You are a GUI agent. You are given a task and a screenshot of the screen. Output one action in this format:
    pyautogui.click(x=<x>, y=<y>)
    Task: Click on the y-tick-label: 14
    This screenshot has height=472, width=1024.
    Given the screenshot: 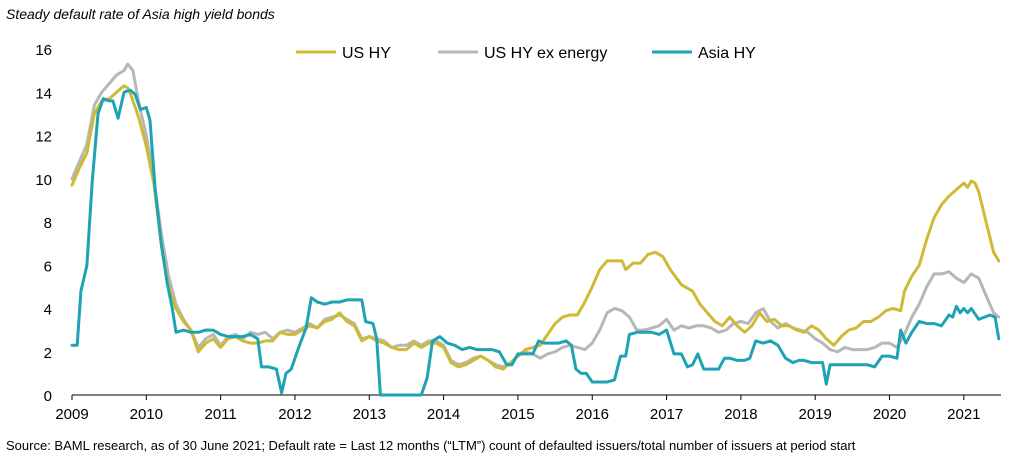 What is the action you would take?
    pyautogui.click(x=43, y=93)
    